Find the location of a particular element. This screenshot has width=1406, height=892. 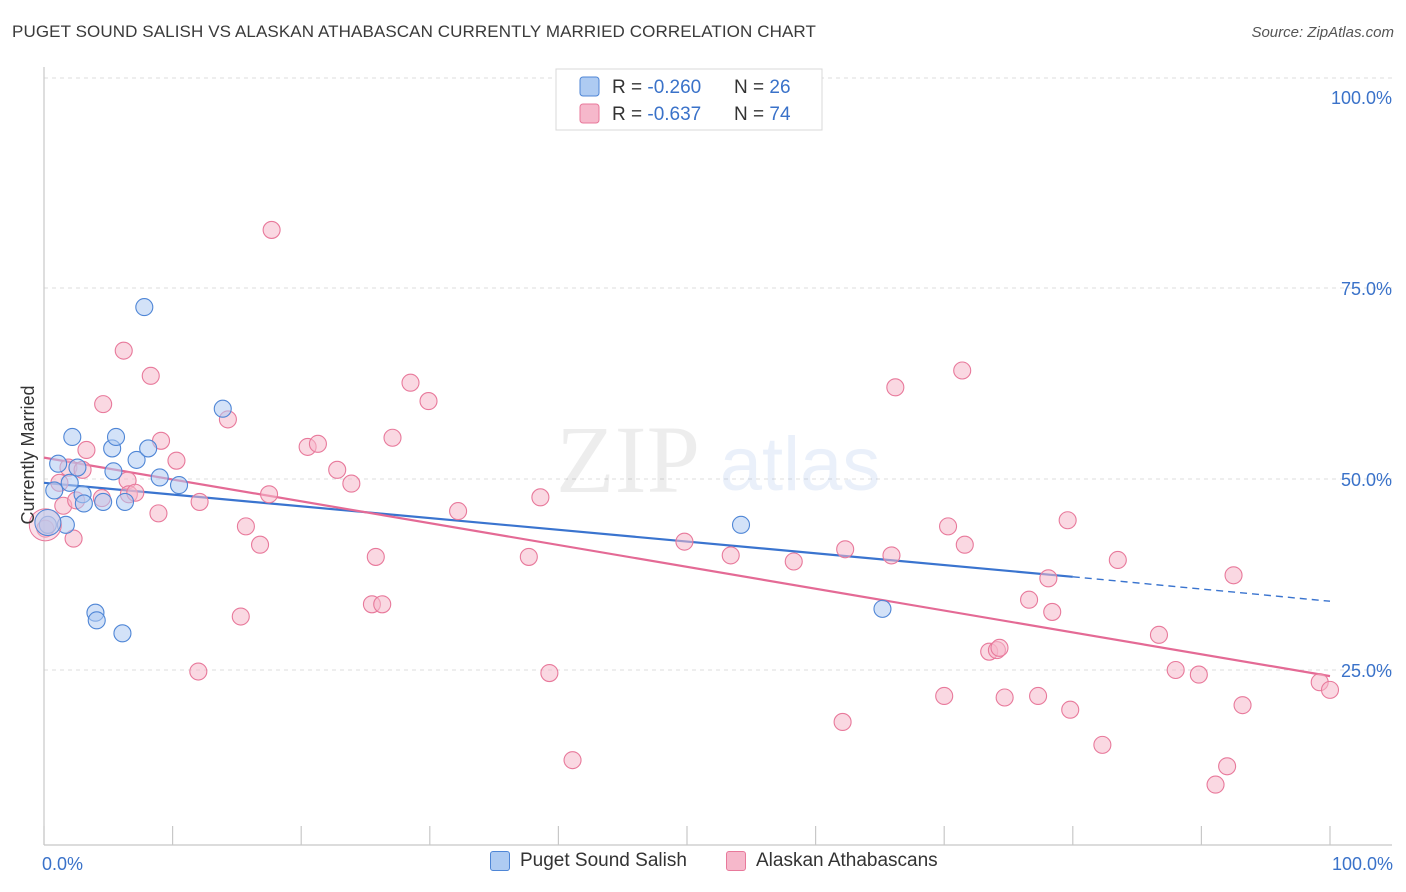

x-tick-label: 100.0% is located at coordinates (1362, 864).